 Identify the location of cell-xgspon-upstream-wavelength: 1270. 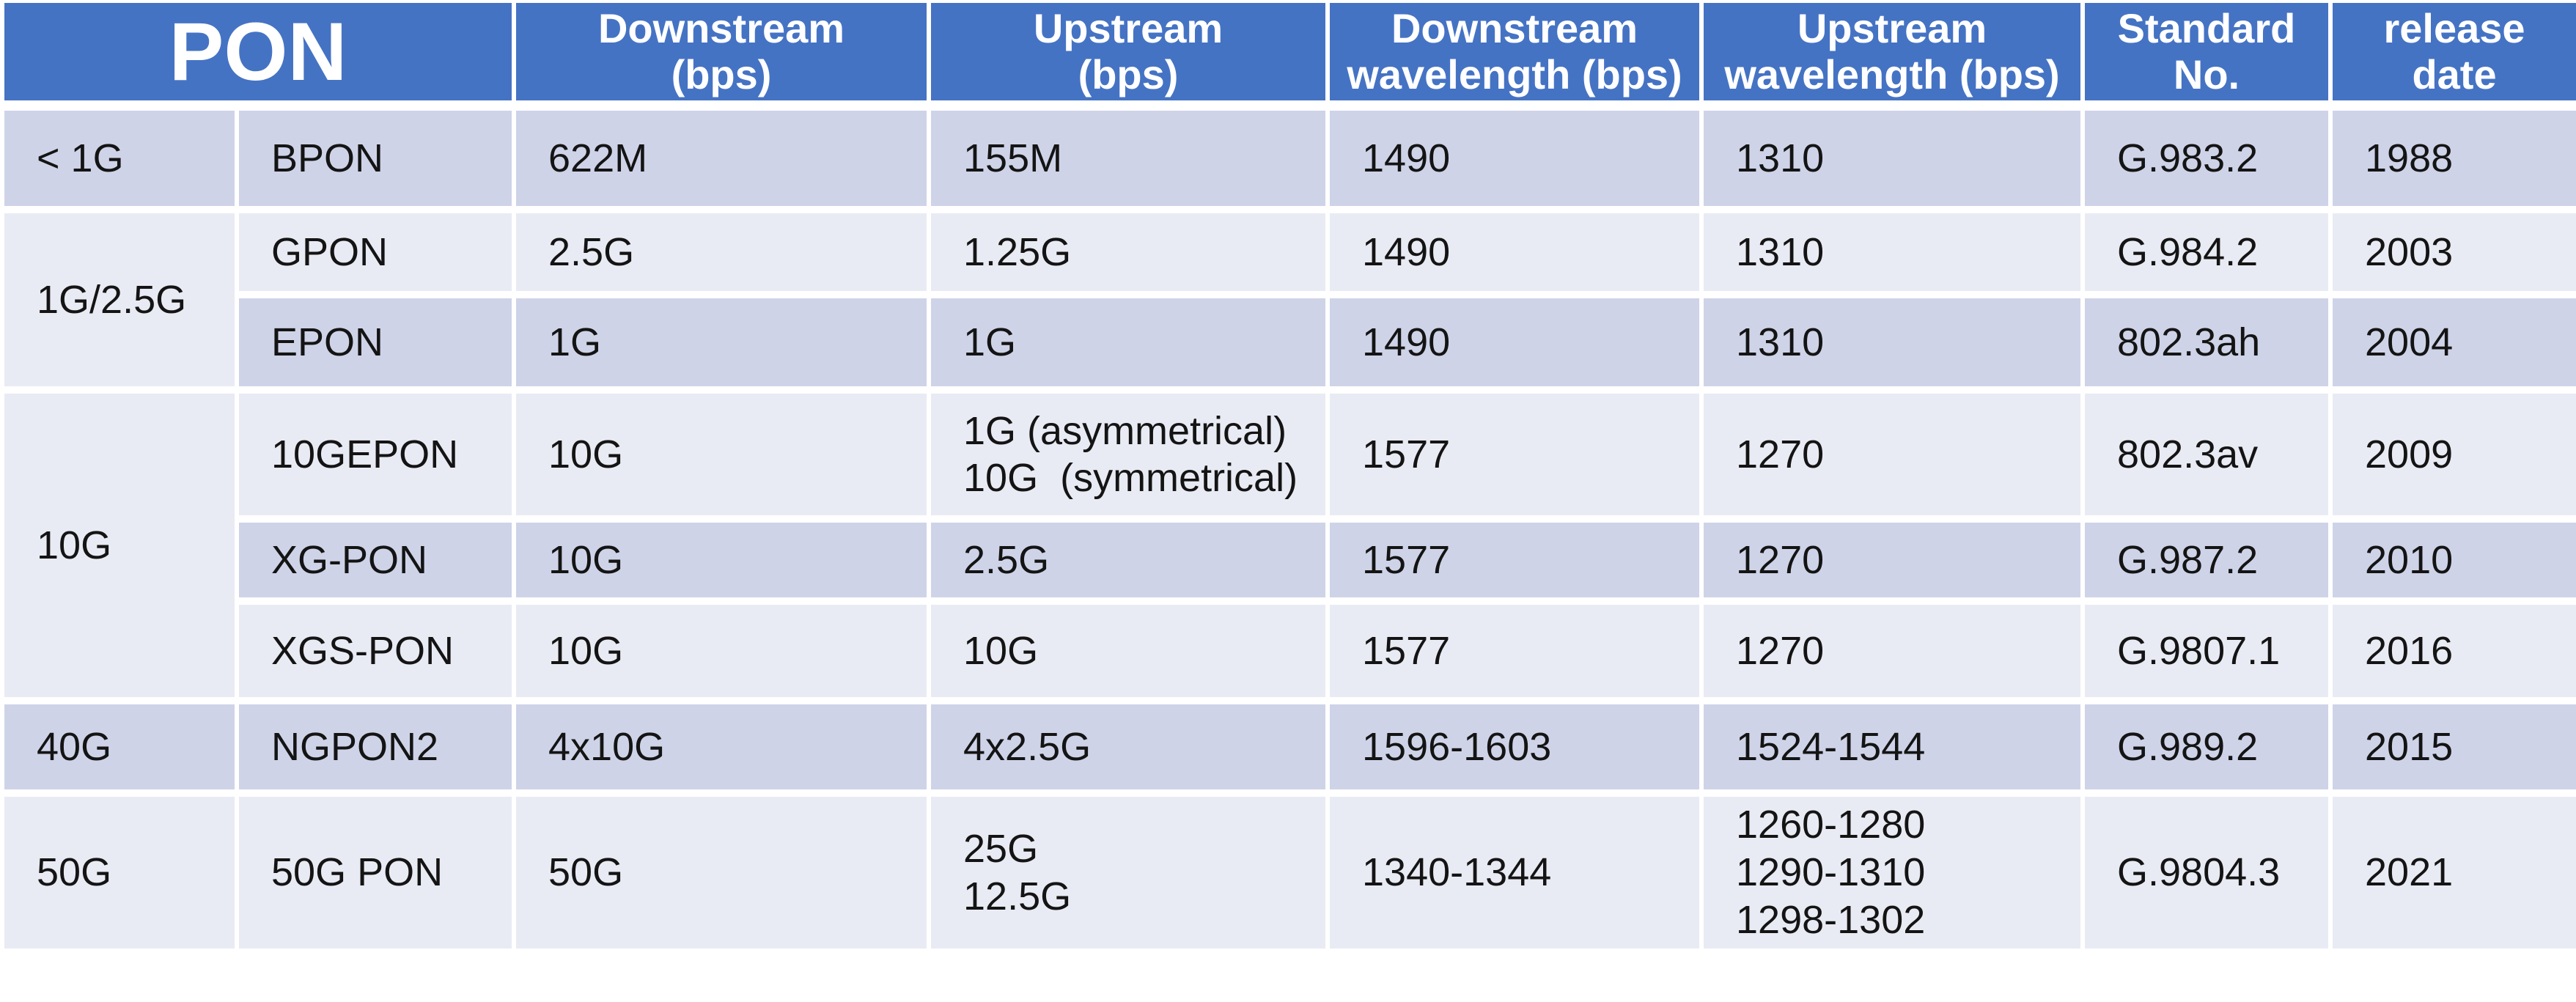
(1892, 651).